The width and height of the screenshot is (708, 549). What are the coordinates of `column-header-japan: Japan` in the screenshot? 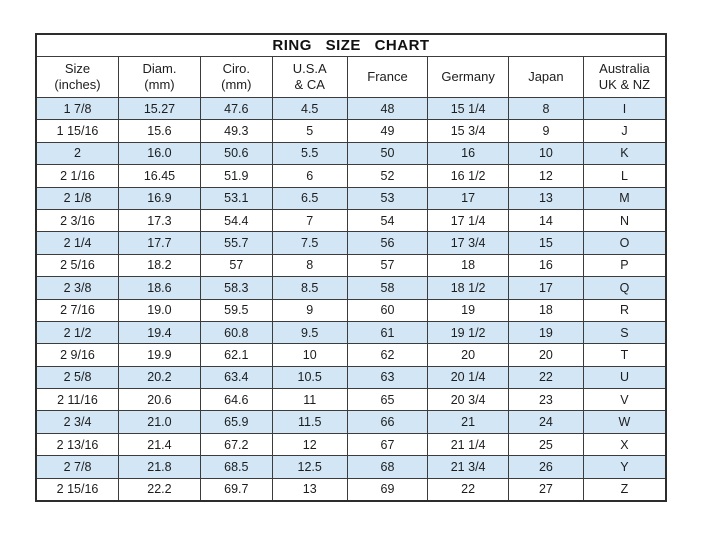 It's located at (545, 77).